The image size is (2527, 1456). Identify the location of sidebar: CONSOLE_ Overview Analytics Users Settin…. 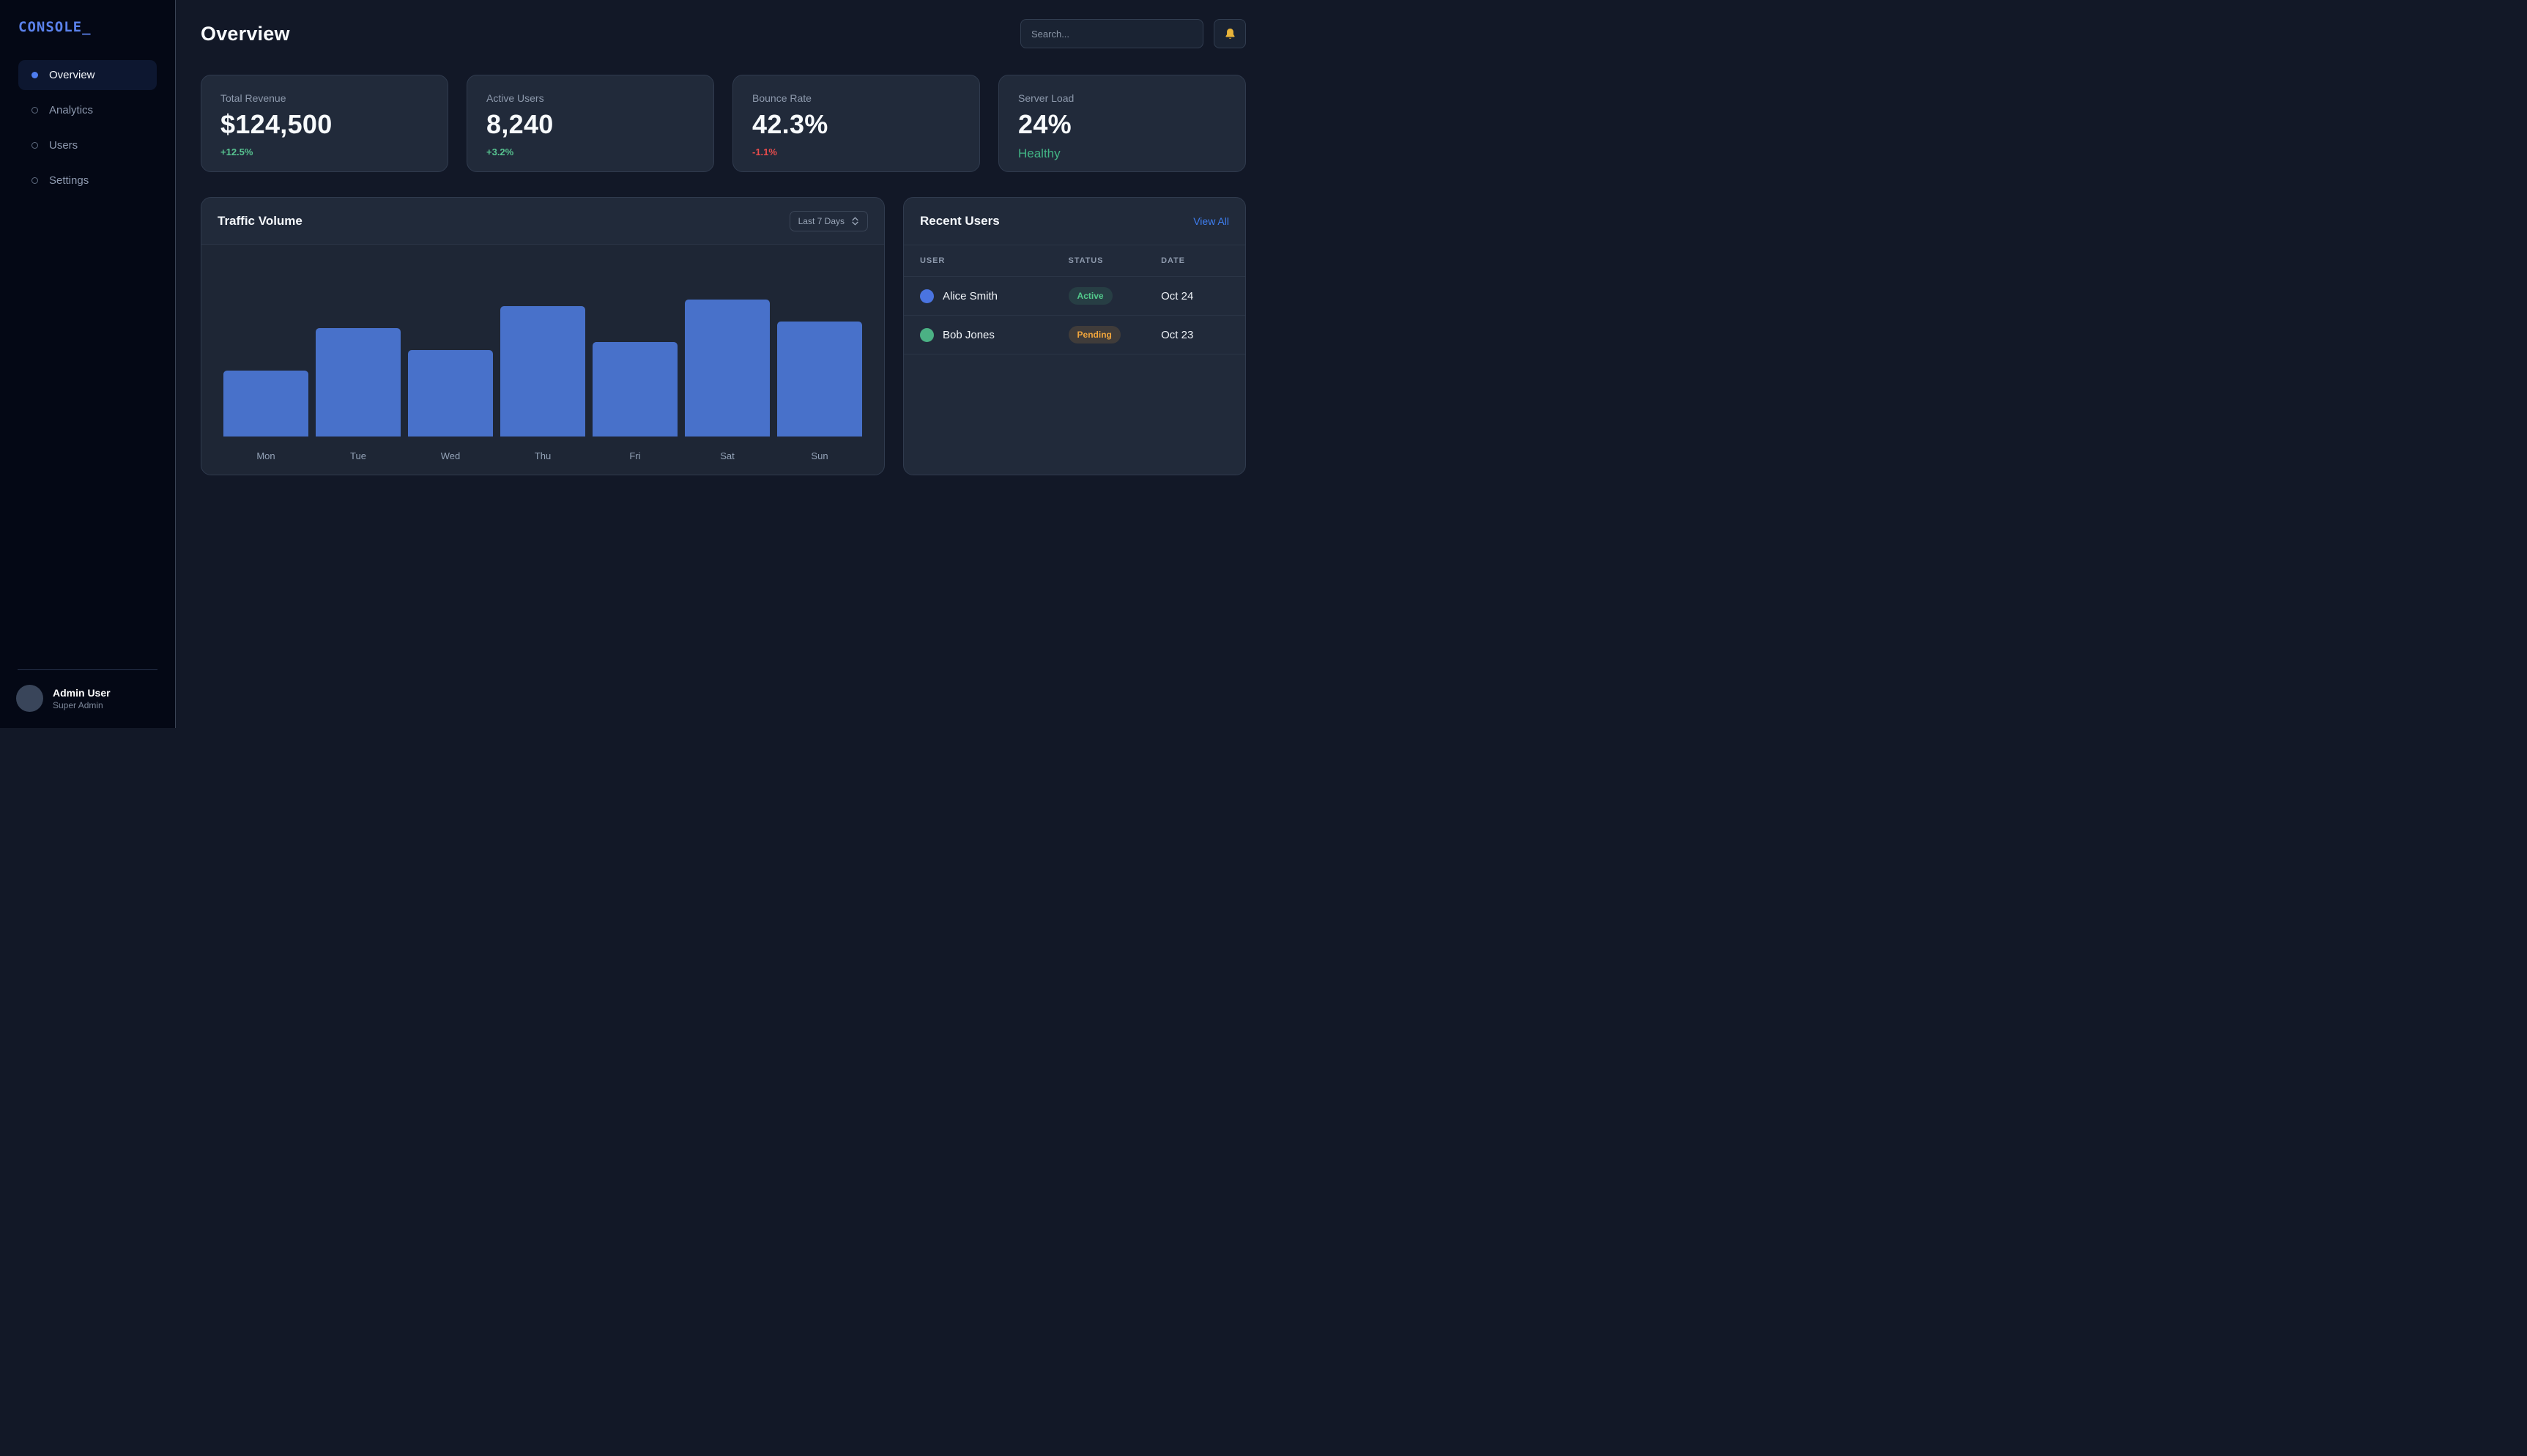
(88, 364).